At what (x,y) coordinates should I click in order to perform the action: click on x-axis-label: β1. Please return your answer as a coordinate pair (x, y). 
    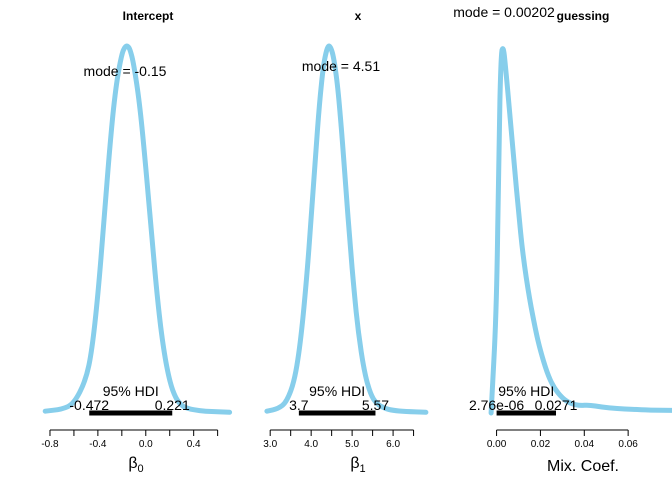
    Looking at the image, I should click on (357, 465).